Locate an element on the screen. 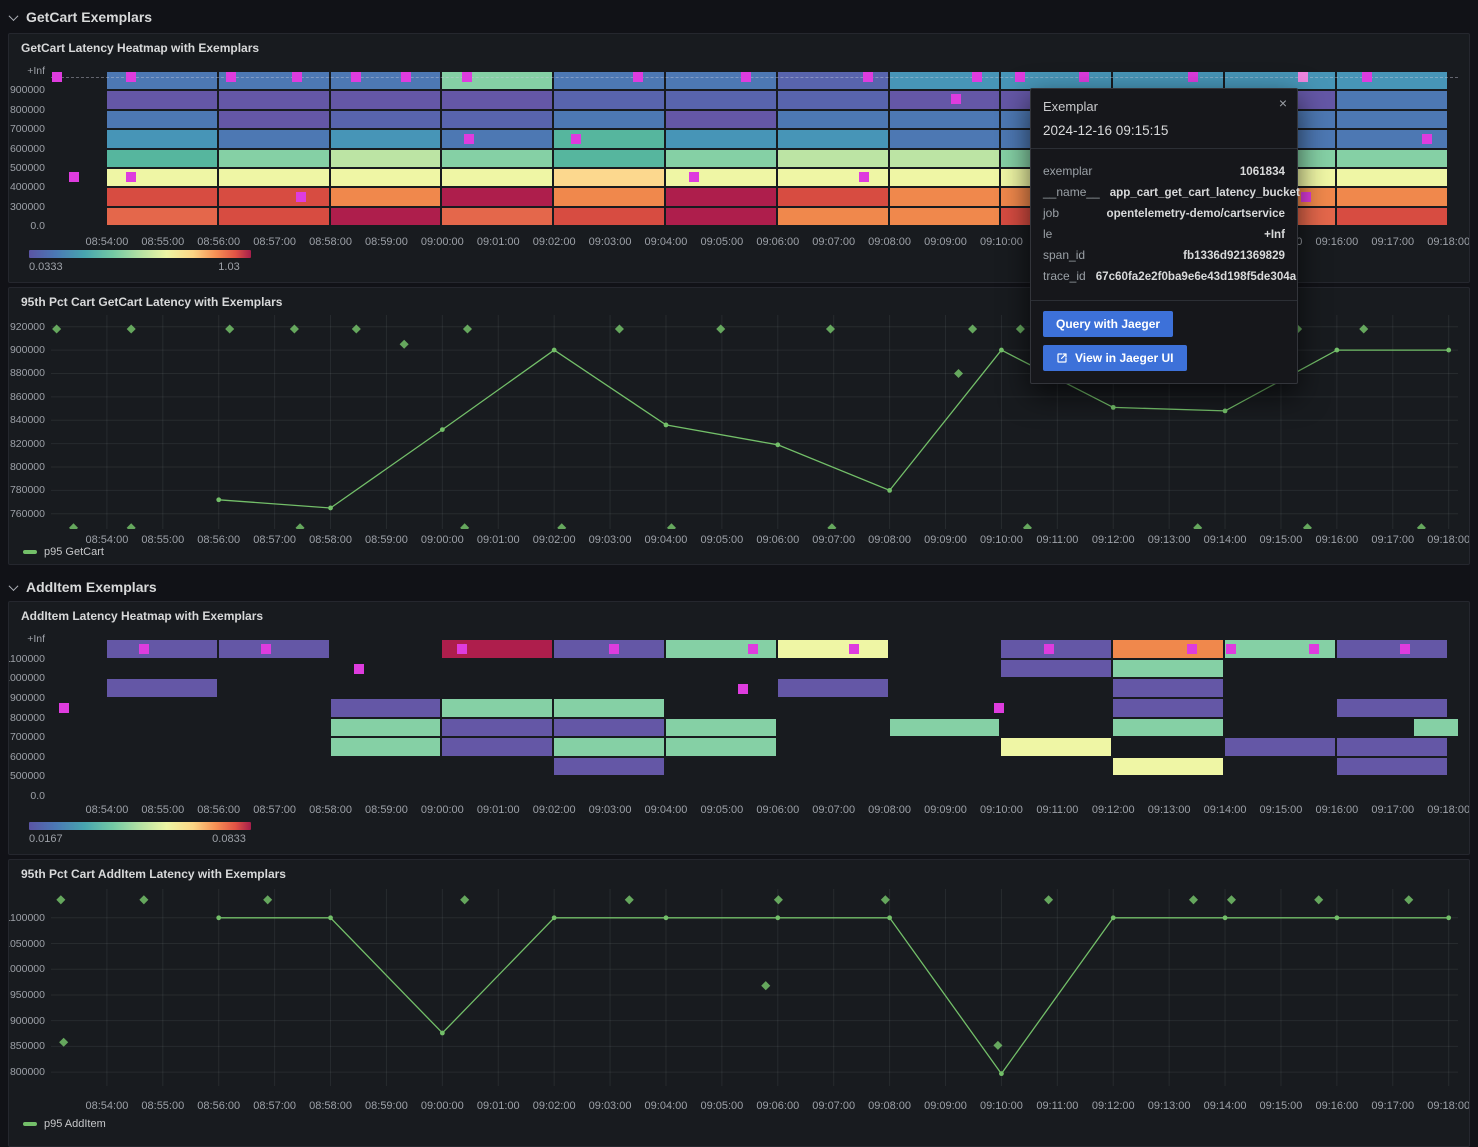  panel-title: GetCart Latency Heatmap with Exemplars is located at coordinates (140, 48).